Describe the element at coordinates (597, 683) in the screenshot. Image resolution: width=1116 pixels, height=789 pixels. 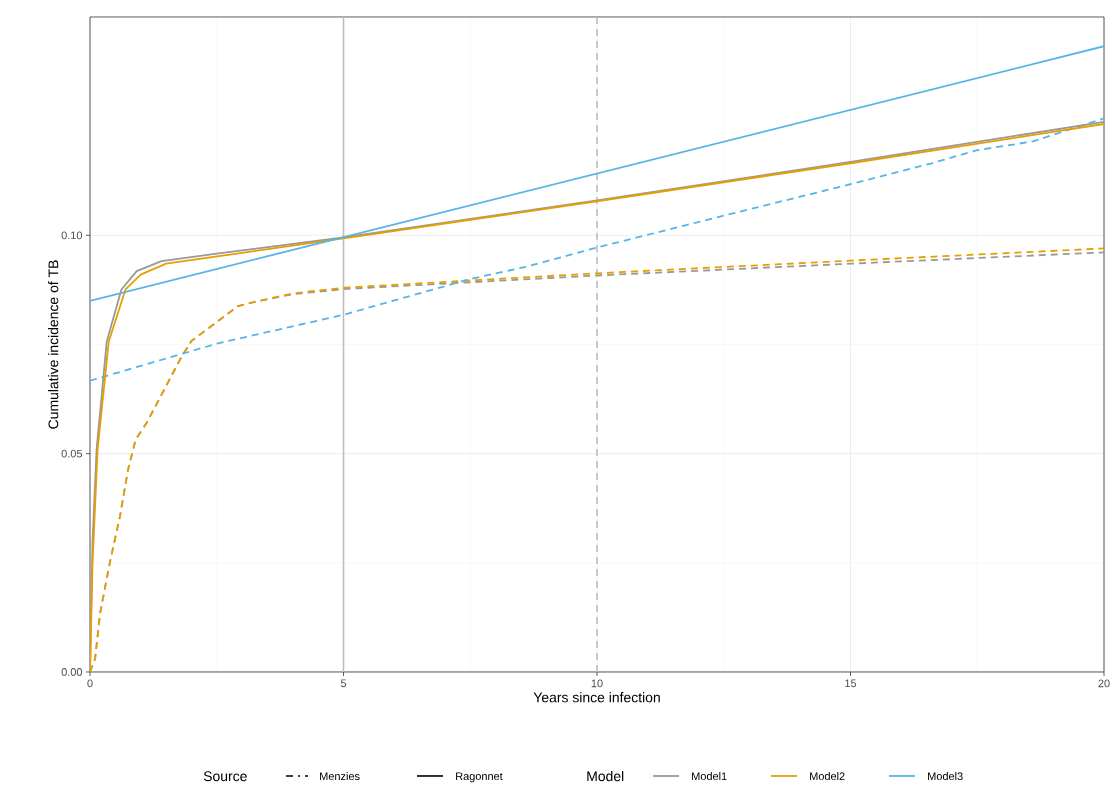
I see `x-tick-label: 10` at that location.